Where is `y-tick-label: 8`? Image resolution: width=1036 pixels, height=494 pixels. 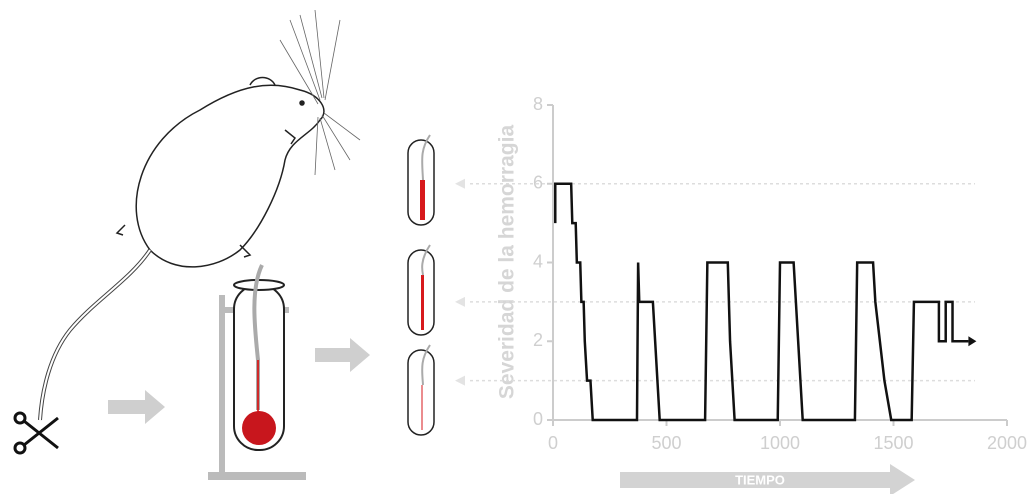
y-tick-label: 8 is located at coordinates (538, 104).